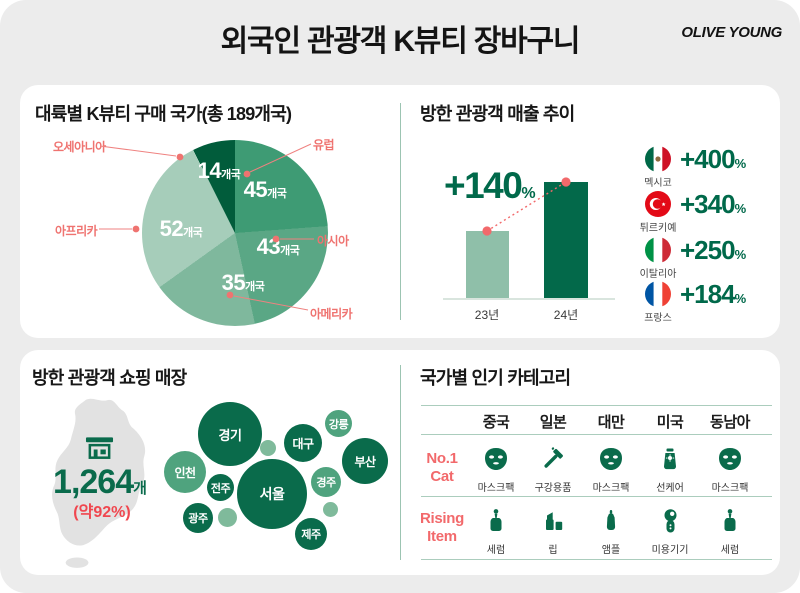 The height and width of the screenshot is (593, 800). Describe the element at coordinates (365, 461) in the screenshot. I see `bubble-busan: 부산` at that location.